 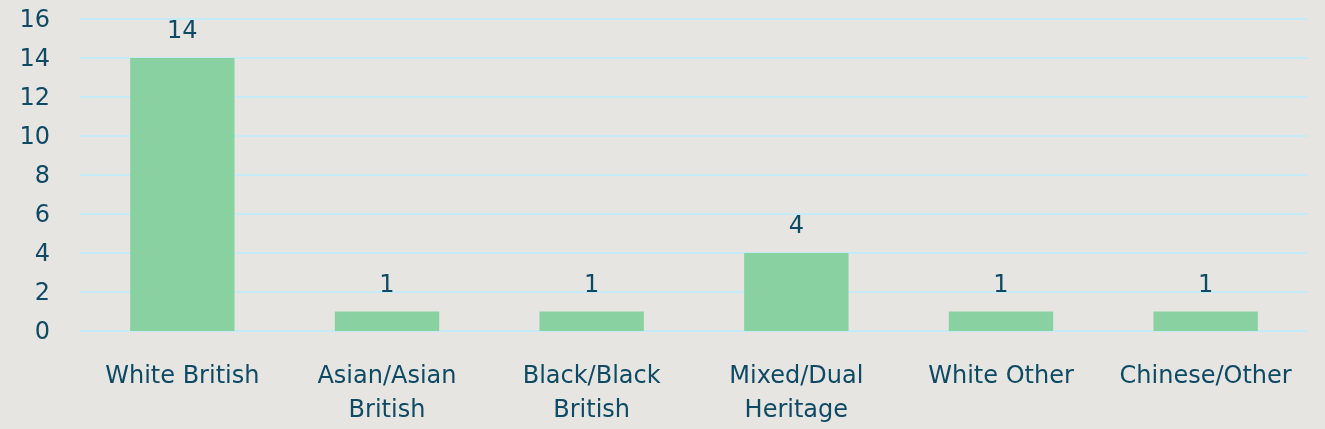 I want to click on y-tick-label: 14, so click(x=34, y=58).